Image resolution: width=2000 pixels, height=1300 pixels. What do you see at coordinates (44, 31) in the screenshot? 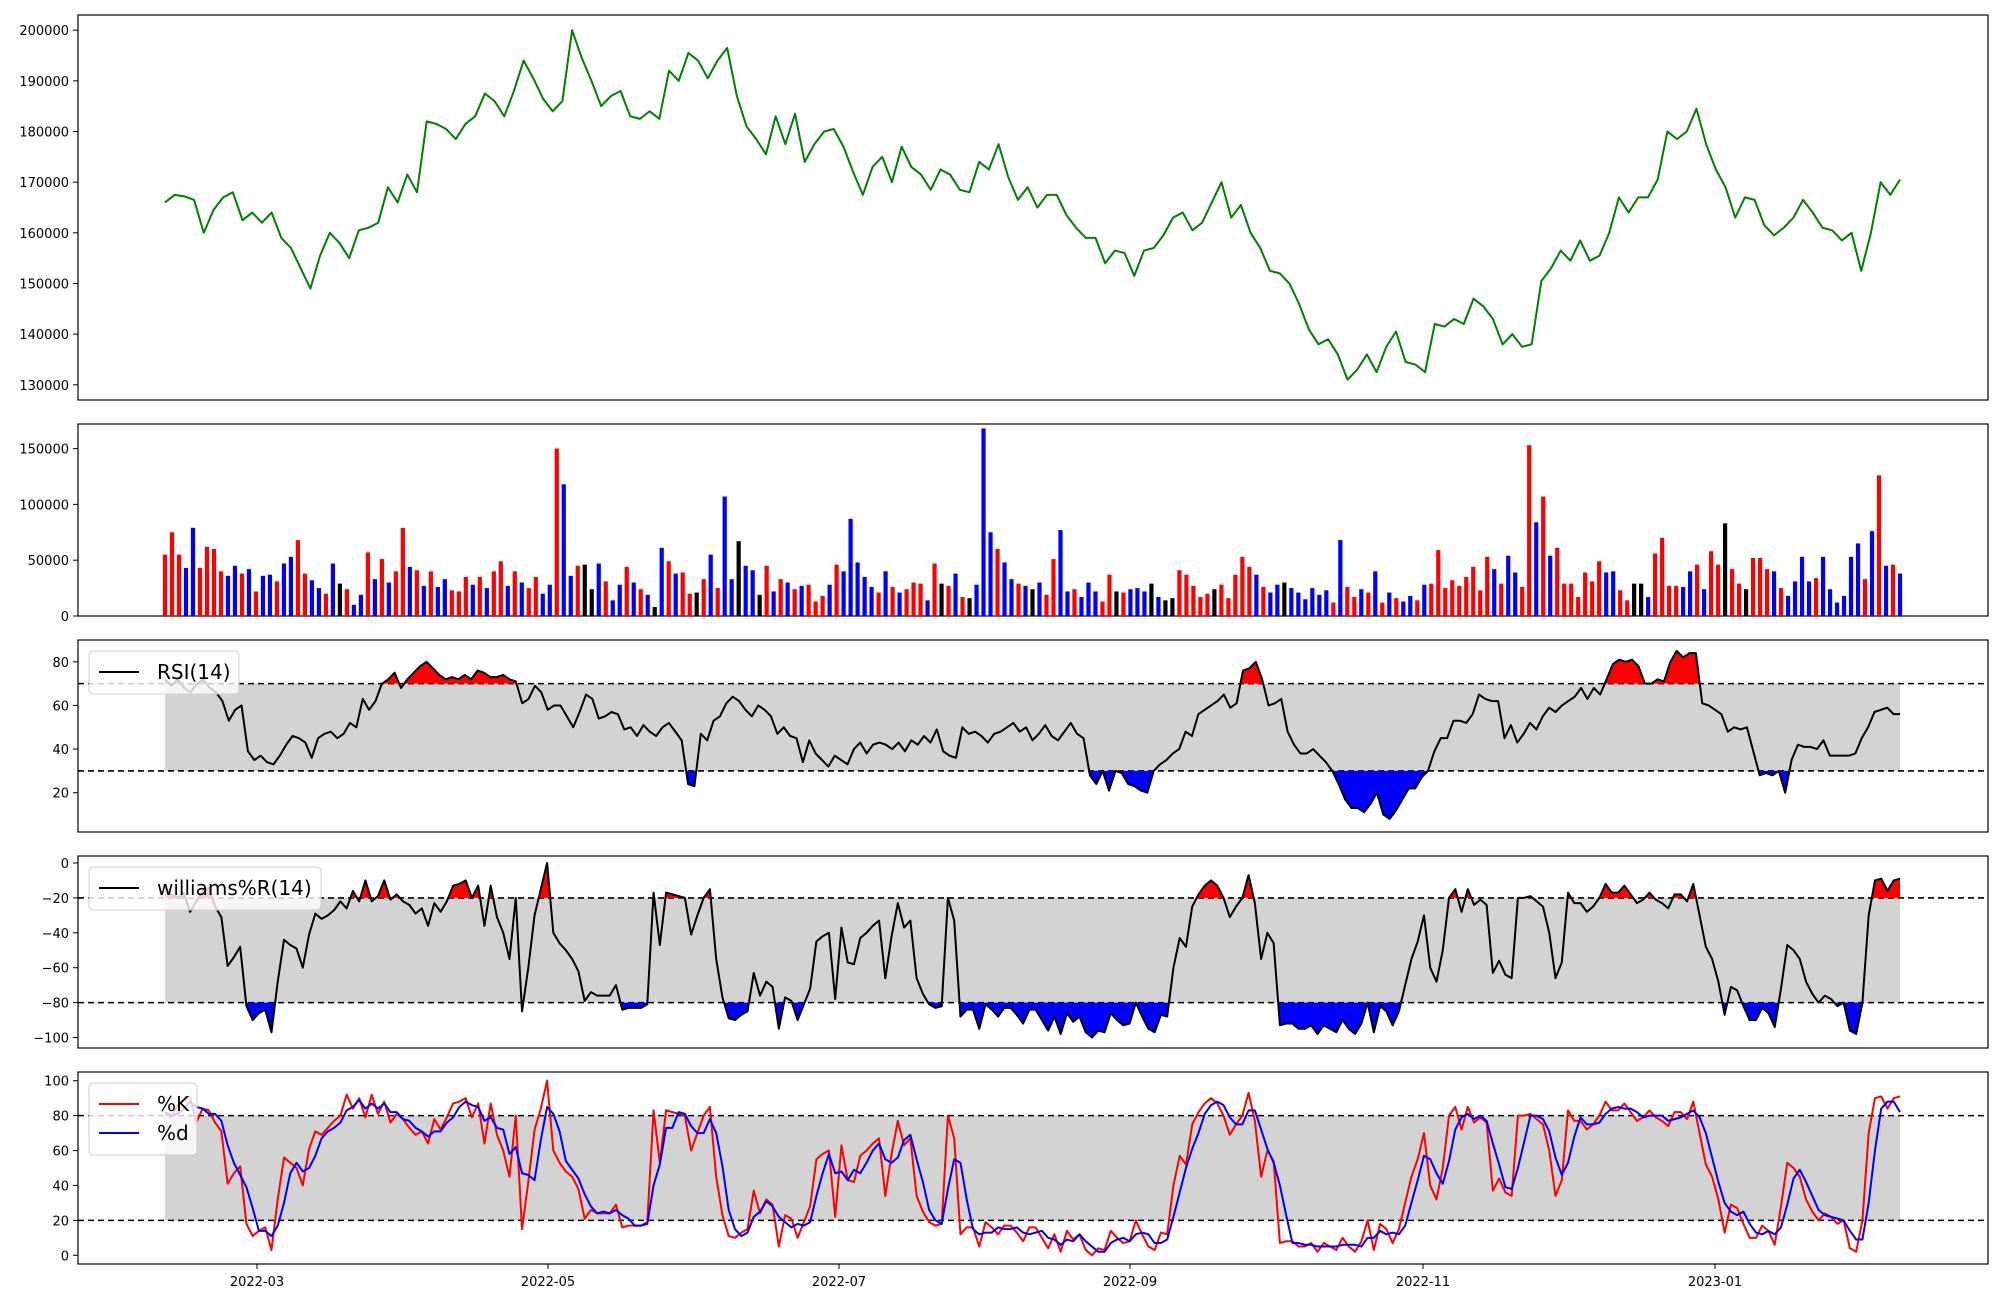
I see `y-tick-label: 200000` at bounding box center [44, 31].